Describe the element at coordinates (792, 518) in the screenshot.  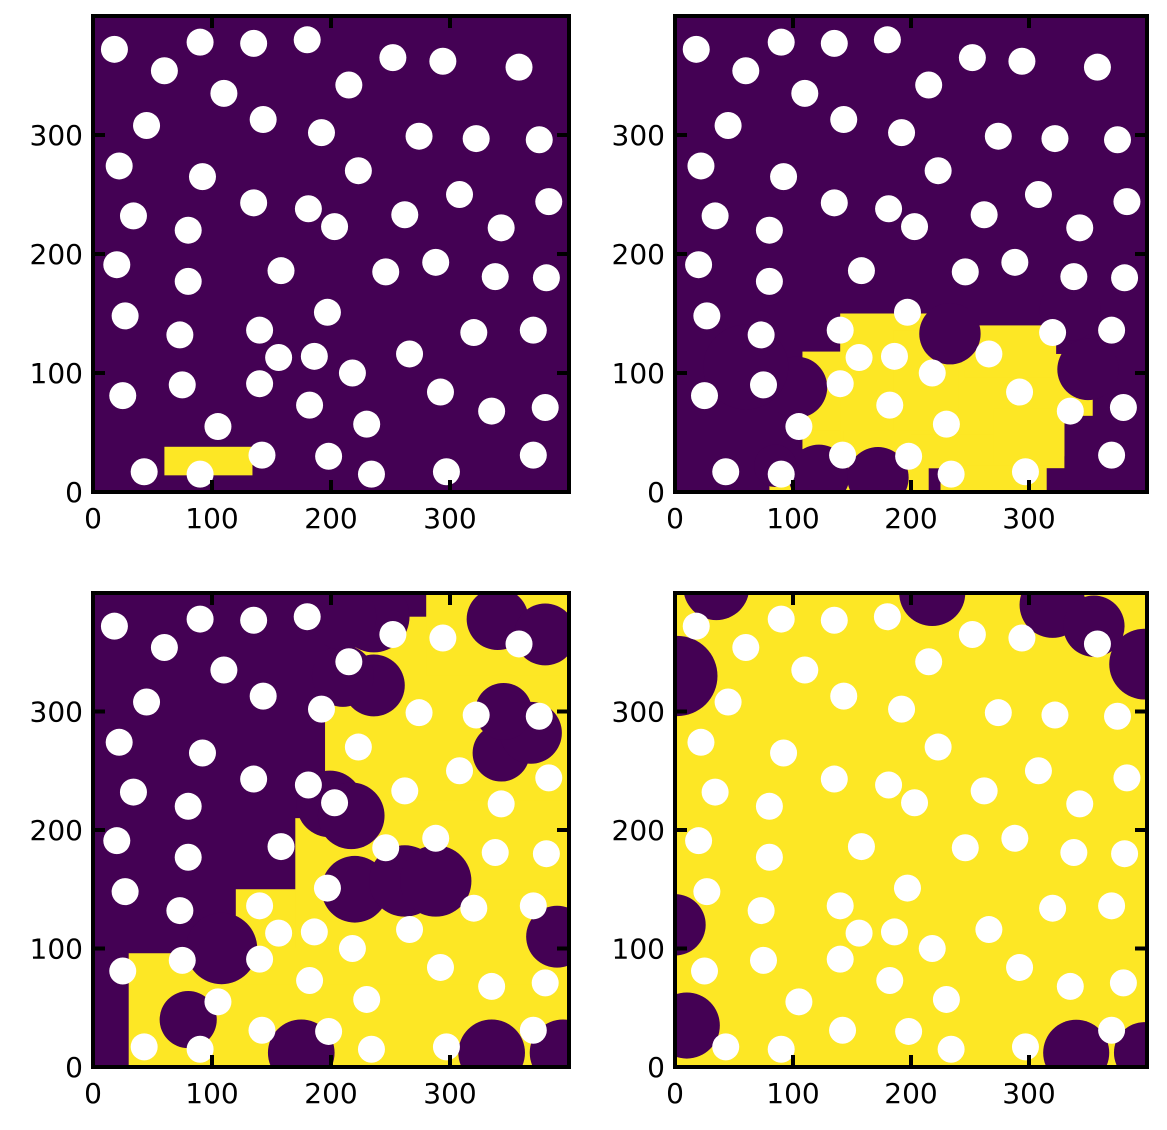
I see `x-tick-label: 100` at that location.